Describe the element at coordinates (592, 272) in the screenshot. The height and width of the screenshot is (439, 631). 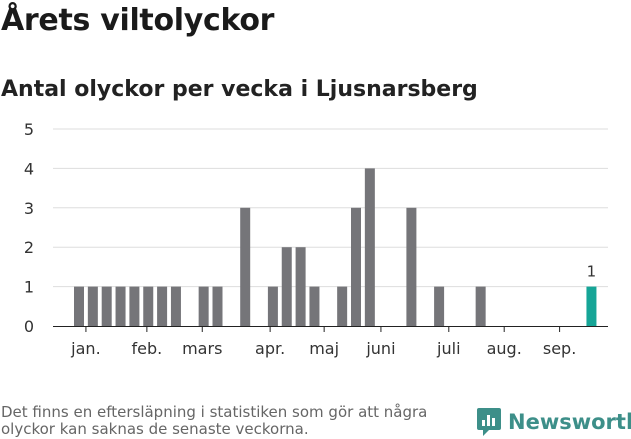
I see `data-label: 1` at that location.